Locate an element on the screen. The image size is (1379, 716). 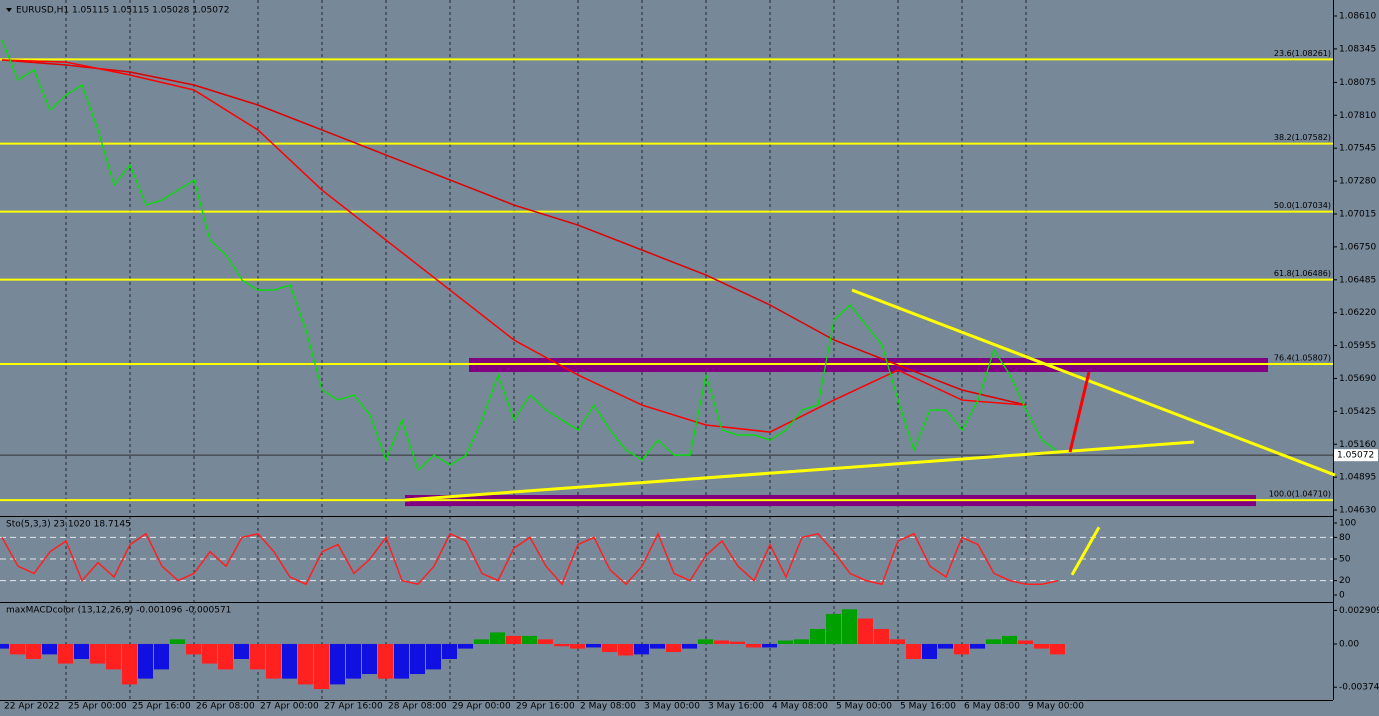
last-price-box is located at coordinates (1356, 455).